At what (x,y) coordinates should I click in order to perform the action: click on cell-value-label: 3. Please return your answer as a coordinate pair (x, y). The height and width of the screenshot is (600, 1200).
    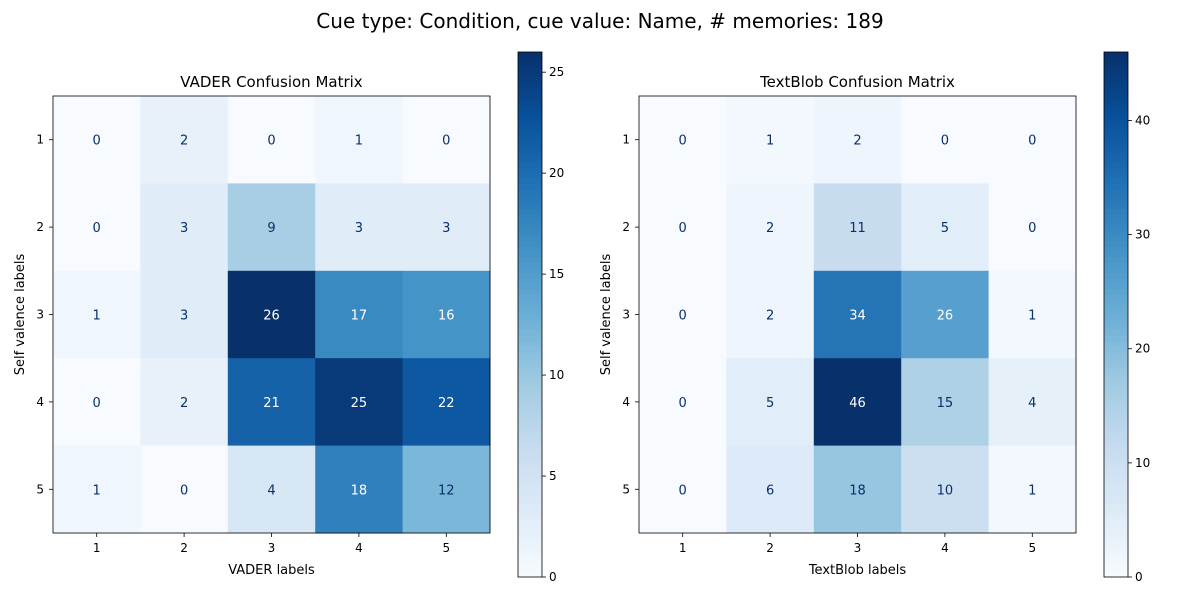
    Looking at the image, I should click on (184, 316).